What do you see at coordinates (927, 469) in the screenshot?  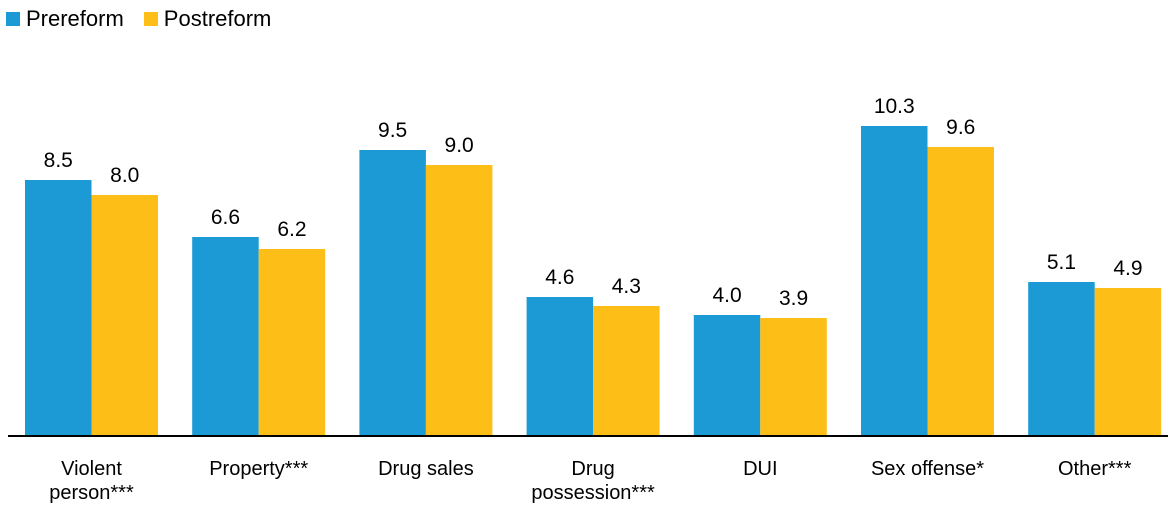 I see `category-label-5: Sex offense*` at bounding box center [927, 469].